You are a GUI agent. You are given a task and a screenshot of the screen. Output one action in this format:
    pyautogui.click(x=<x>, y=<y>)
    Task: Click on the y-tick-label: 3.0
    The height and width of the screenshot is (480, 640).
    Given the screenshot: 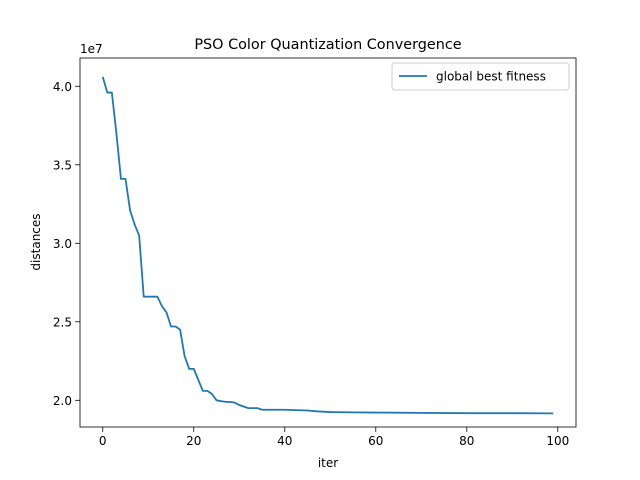 What is the action you would take?
    pyautogui.click(x=62, y=244)
    